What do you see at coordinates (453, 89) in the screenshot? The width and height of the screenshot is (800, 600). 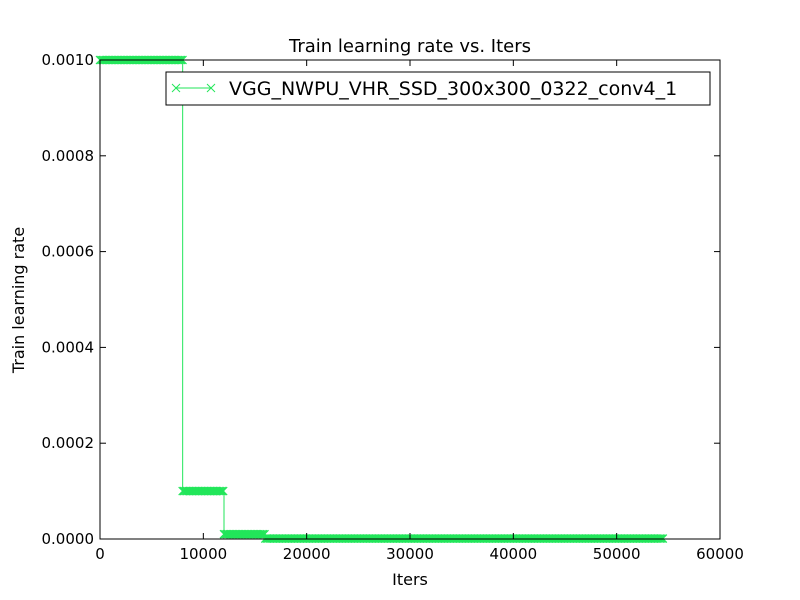 I see `legend-entry-label: VGG_NWPU_VHR_SSD_300x300_0322_conv4_1` at bounding box center [453, 89].